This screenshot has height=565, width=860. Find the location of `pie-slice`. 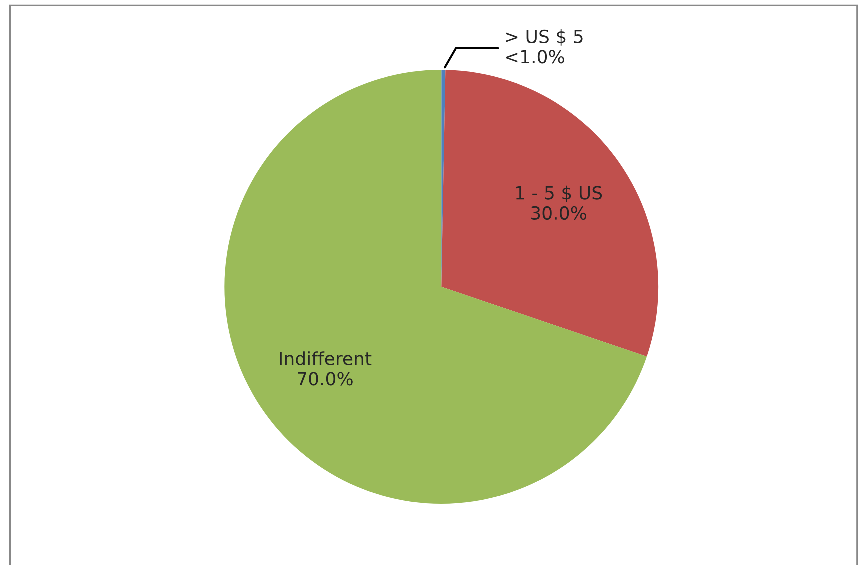

pie-slice is located at coordinates (550, 213).